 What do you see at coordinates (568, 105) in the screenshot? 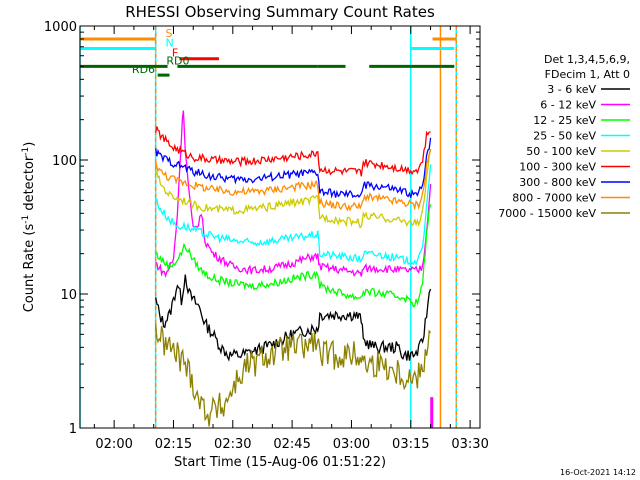
I see `legend-label-6-12-kev: 6 - 12 keV` at bounding box center [568, 105].